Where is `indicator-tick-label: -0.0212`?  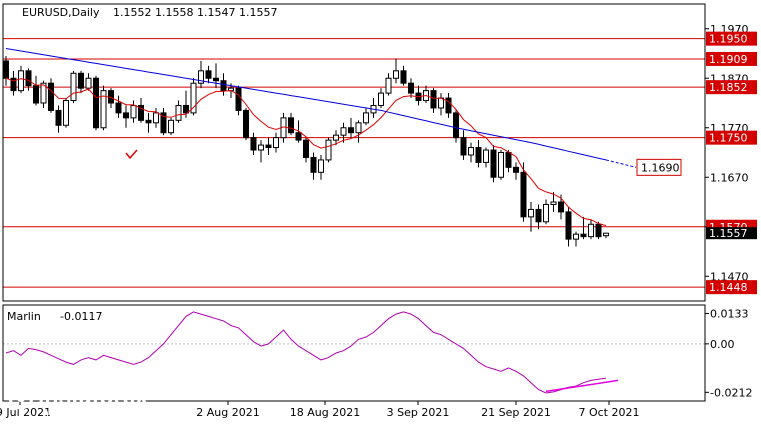
indicator-tick-label: -0.0212 is located at coordinates (731, 392).